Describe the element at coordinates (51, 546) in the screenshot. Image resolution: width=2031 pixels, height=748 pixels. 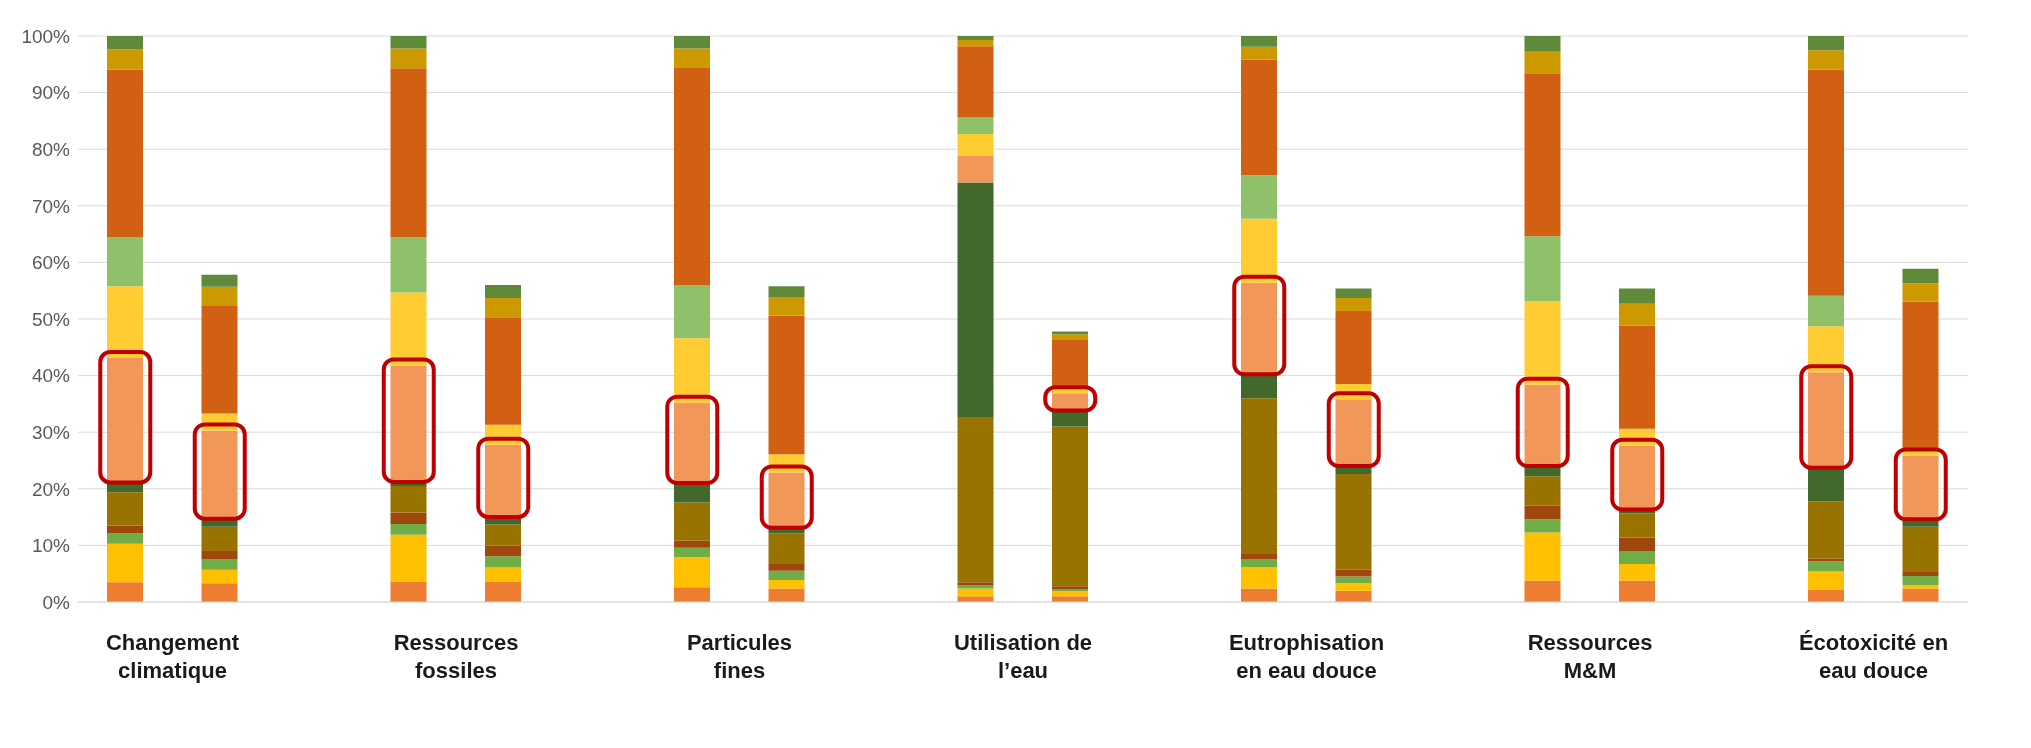
I see `y-tick-label: 10%` at that location.